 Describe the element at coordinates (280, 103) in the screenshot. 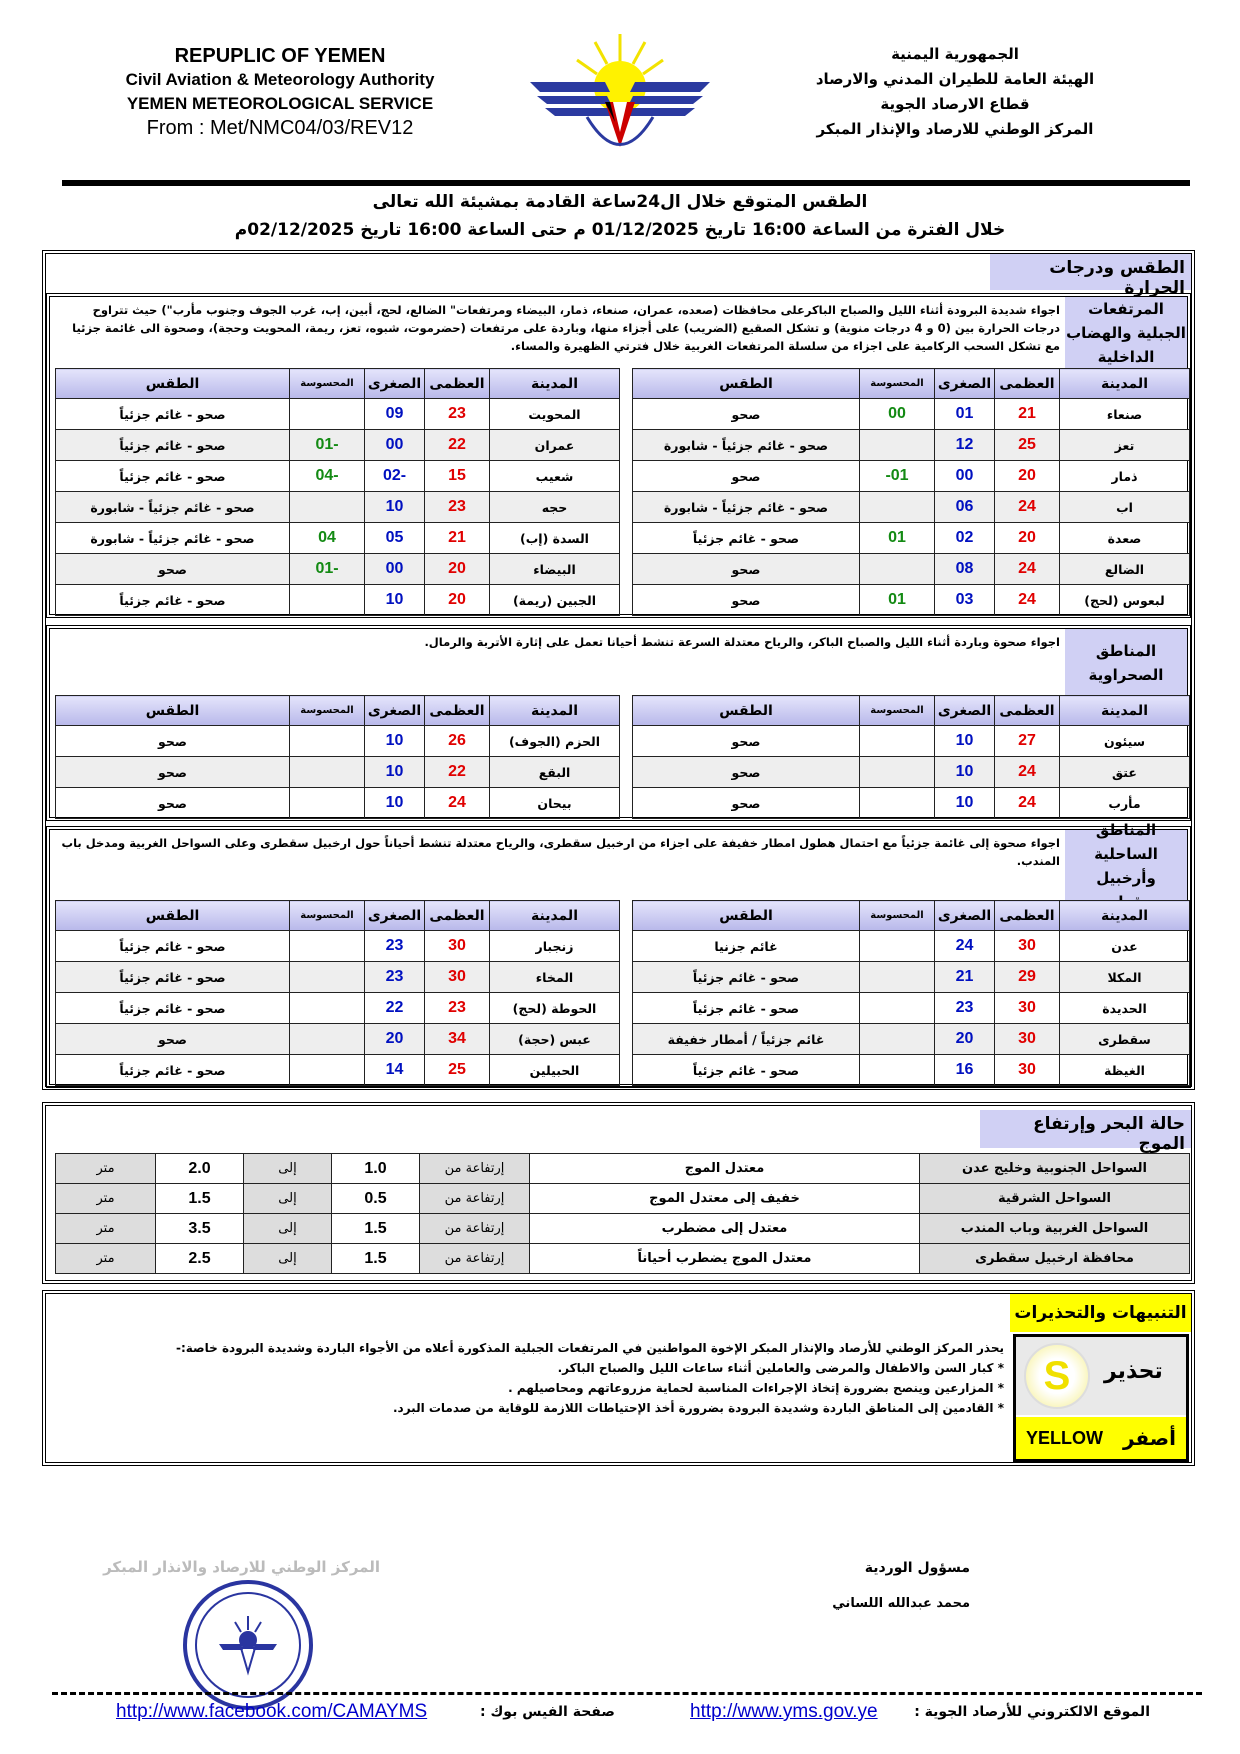

I see `service-name: YEMEN METEOROLOGICAL SERVICE` at that location.